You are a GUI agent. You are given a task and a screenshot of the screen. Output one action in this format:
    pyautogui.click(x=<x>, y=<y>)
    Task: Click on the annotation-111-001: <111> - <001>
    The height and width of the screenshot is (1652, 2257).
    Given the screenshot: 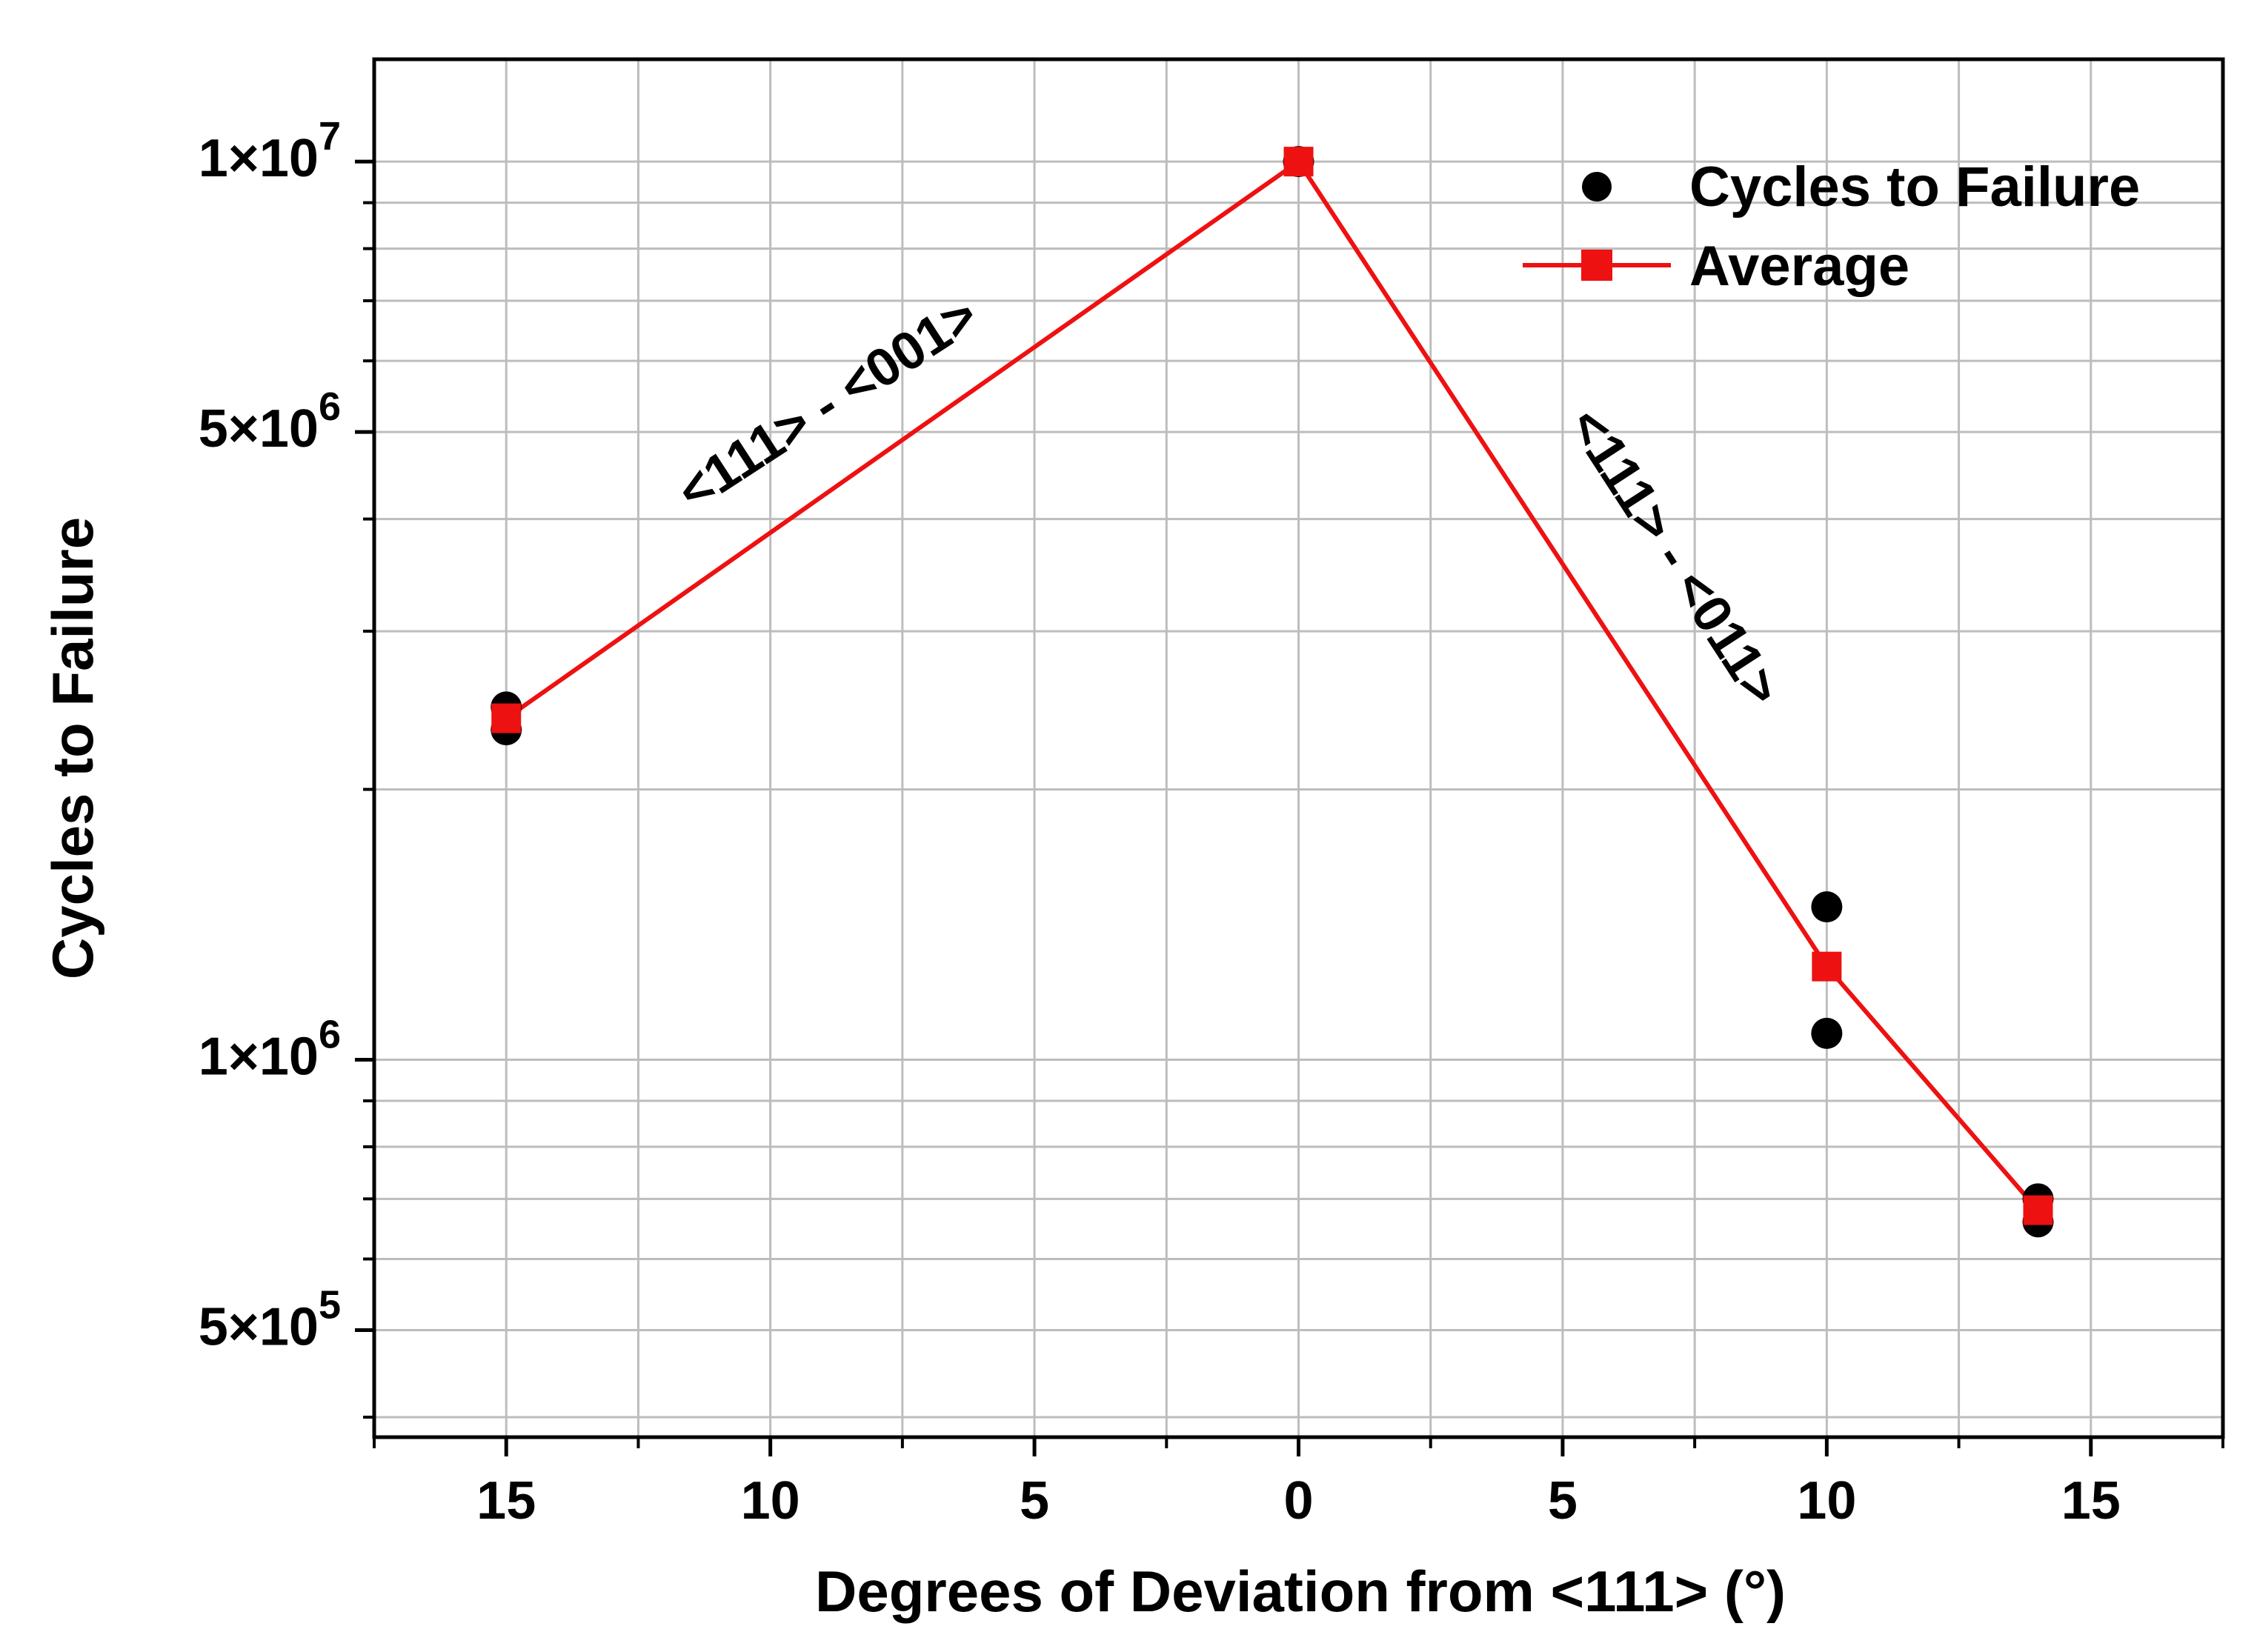 What is the action you would take?
    pyautogui.click(x=827, y=403)
    